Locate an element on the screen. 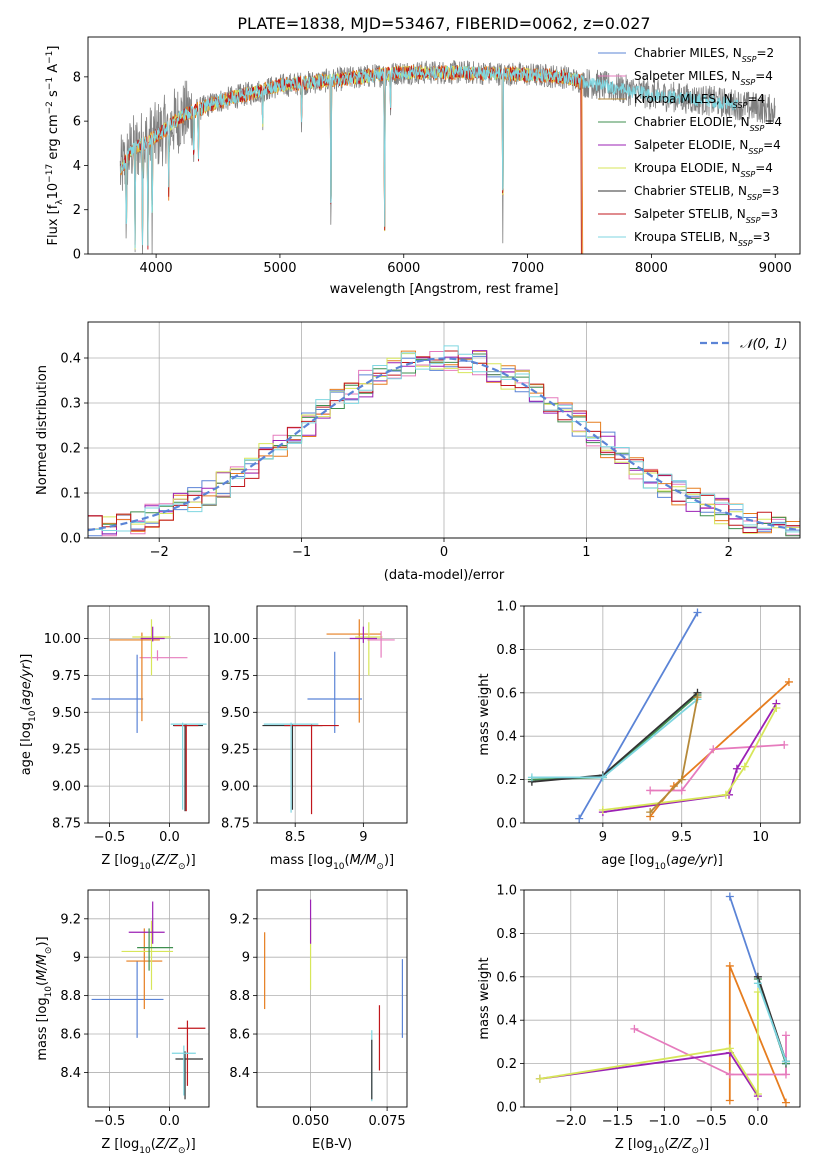 The height and width of the screenshot is (1170, 819). y-tick-label: 8 is located at coordinates (77, 77).